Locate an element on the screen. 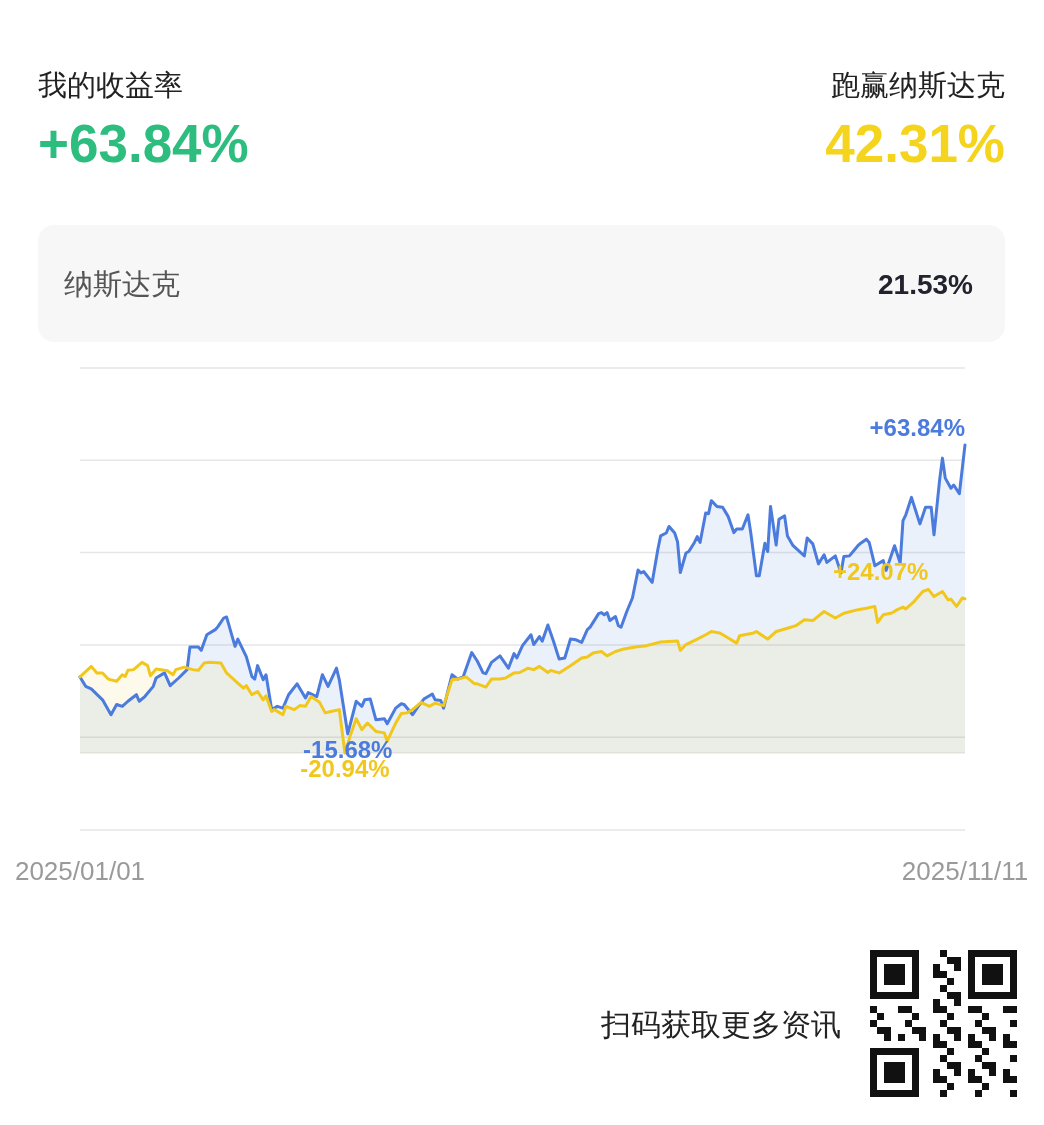 Image resolution: width=1044 pixels, height=1125 pixels. text: 我的收益率 is located at coordinates (110, 85).